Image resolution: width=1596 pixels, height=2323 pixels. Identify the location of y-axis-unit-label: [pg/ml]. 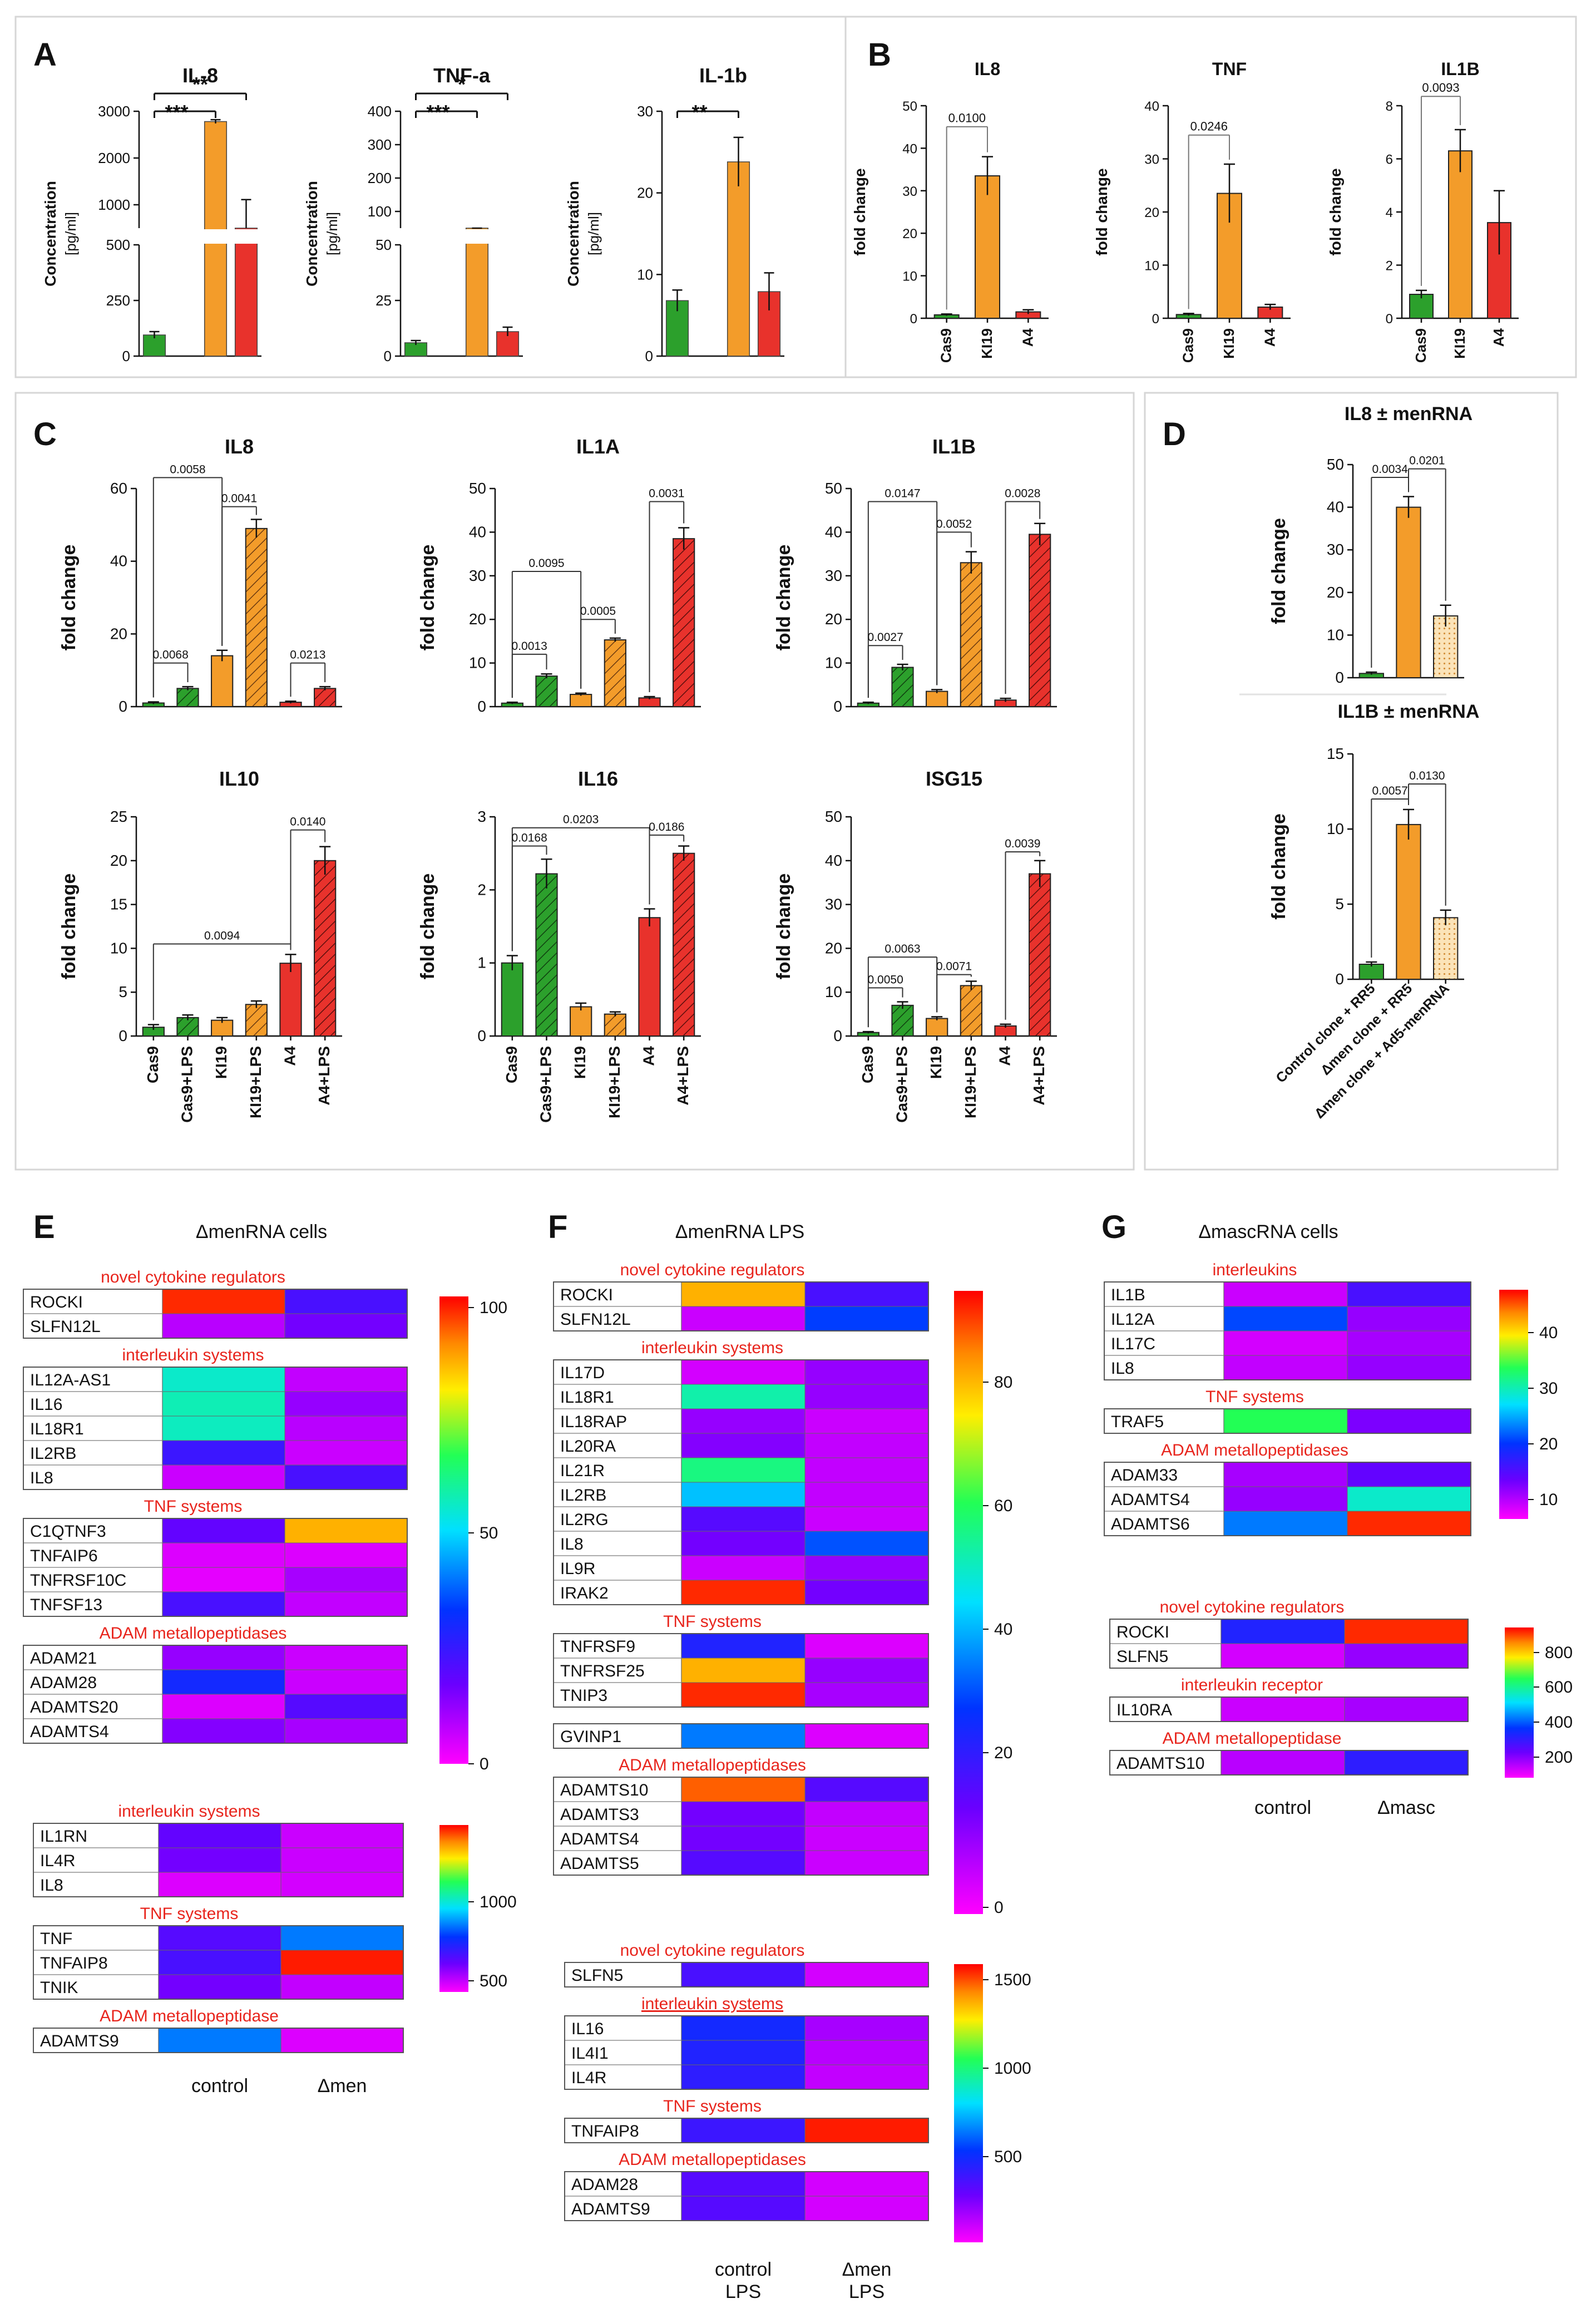
(332, 233).